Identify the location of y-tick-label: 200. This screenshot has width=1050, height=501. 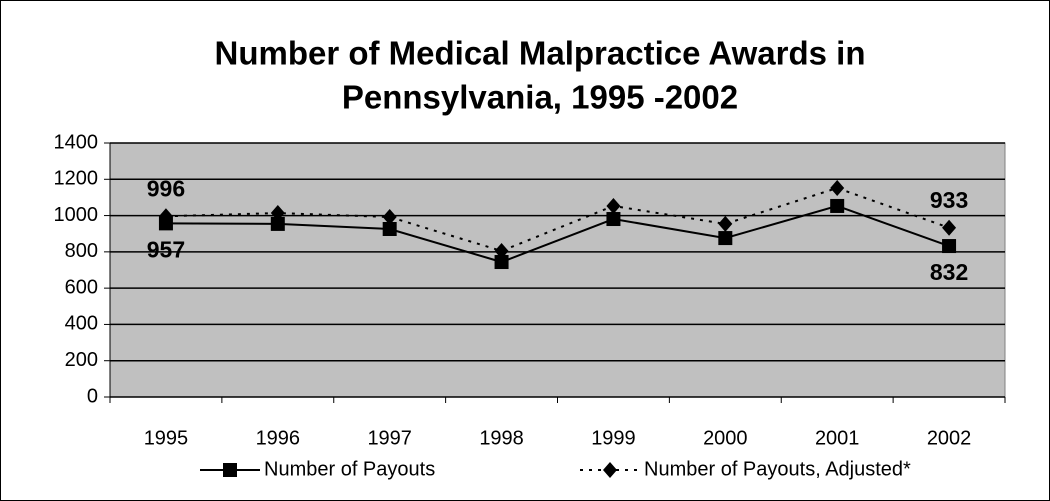
(81, 360).